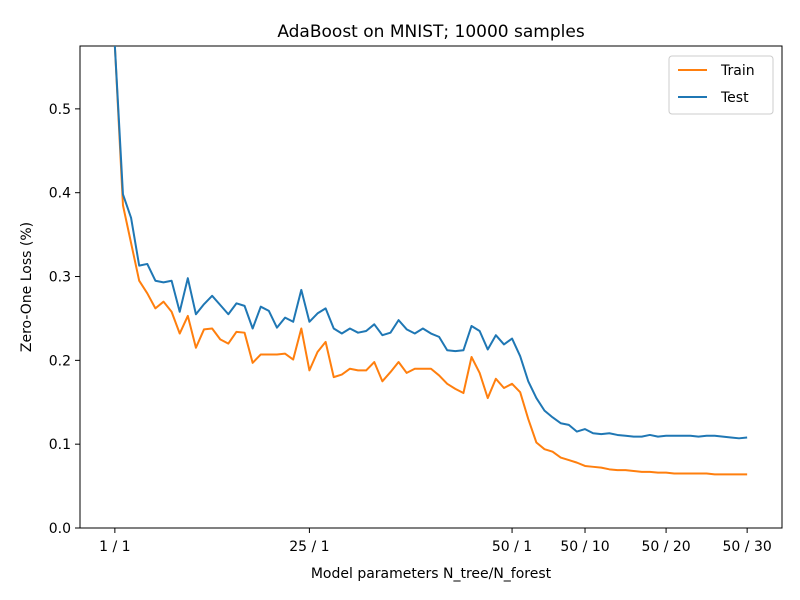 Image resolution: width=800 pixels, height=600 pixels. Describe the element at coordinates (60, 278) in the screenshot. I see `y-tick-label: 0.3` at that location.